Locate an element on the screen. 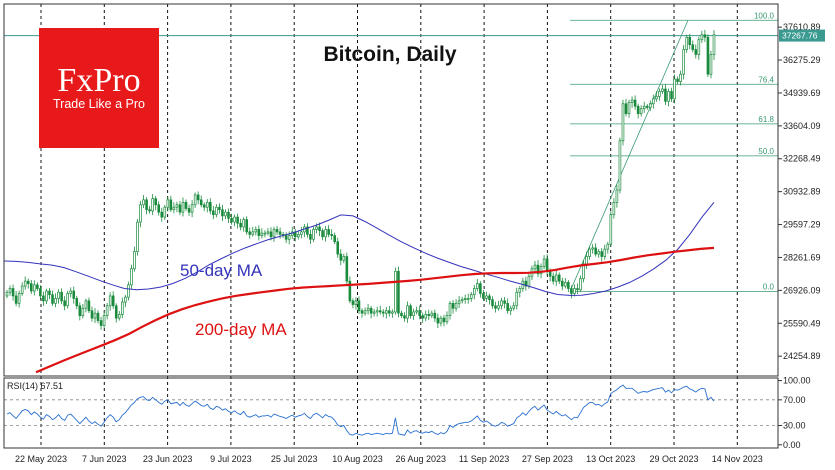 Image resolution: width=835 pixels, height=470 pixels. y-tick-label: 30932.89 is located at coordinates (802, 192).